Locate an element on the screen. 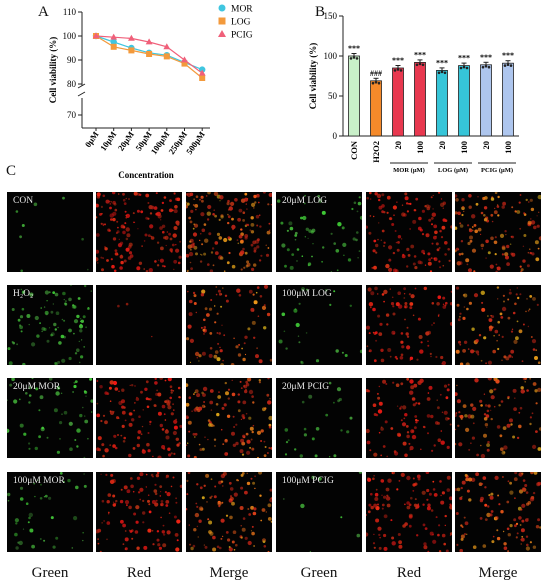 The height and width of the screenshot is (588, 550). data-point-mor is located at coordinates (113, 42).